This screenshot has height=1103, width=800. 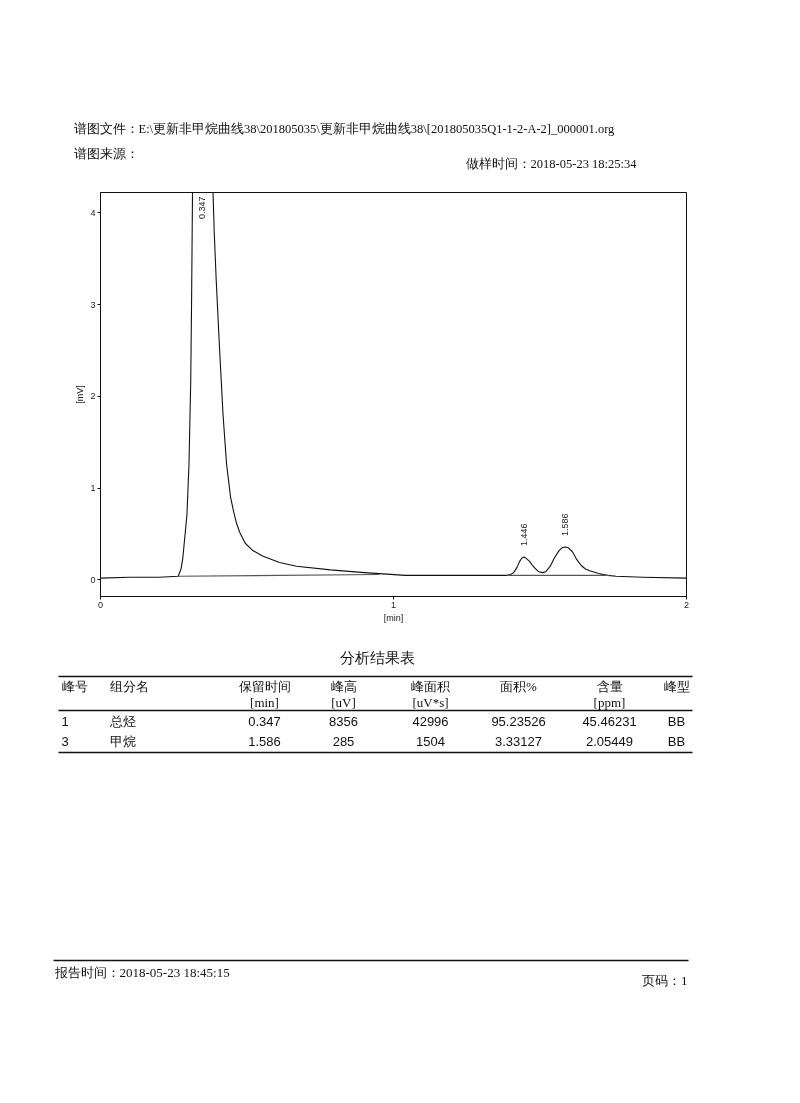 What do you see at coordinates (393, 617) in the screenshot?
I see `x-axis-title: [min]` at bounding box center [393, 617].